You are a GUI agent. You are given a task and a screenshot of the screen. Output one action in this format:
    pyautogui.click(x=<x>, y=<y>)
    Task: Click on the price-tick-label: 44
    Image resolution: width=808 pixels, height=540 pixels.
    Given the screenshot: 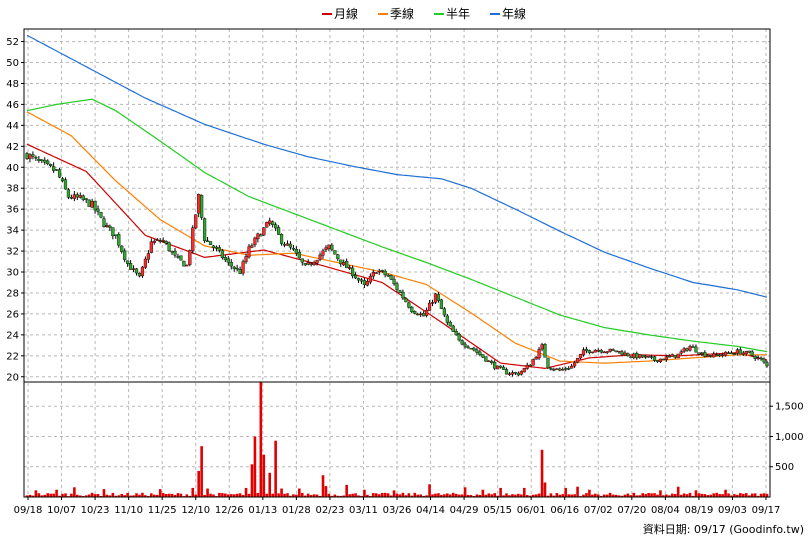 What is the action you would take?
    pyautogui.click(x=12, y=126)
    